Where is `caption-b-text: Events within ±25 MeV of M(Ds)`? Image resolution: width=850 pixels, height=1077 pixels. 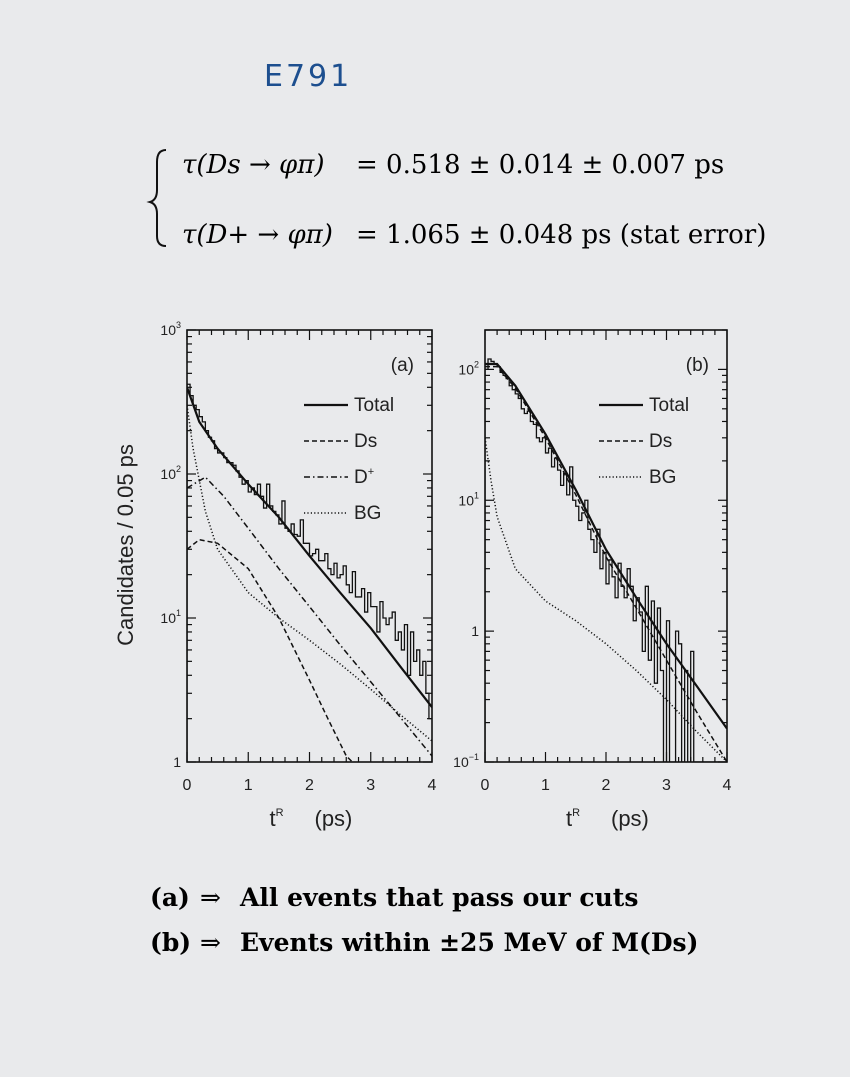 caption-b-text: Events within ±25 MeV of M(Ds) is located at coordinates (469, 942).